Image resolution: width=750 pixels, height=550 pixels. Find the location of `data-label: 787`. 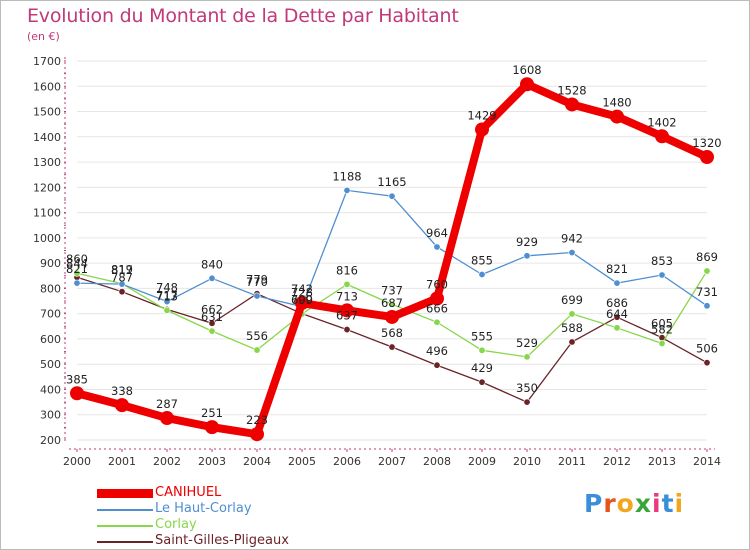

data-label: 787 is located at coordinates (122, 278).